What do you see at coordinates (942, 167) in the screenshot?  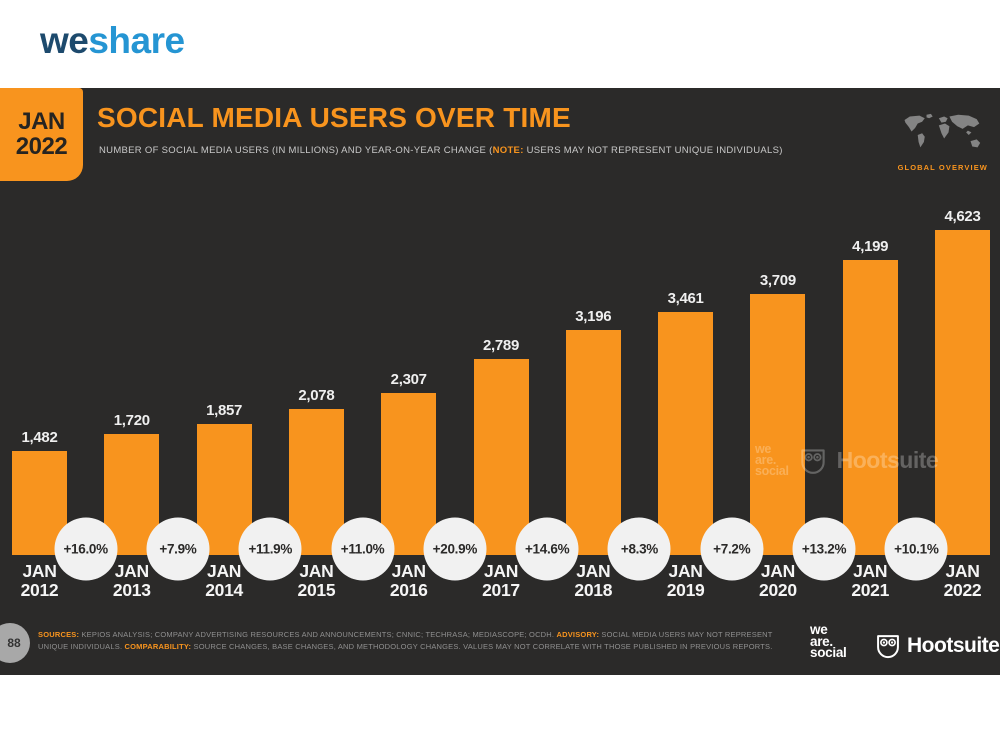 I see `global-overview-label: GLOBAL OVERVIEW` at bounding box center [942, 167].